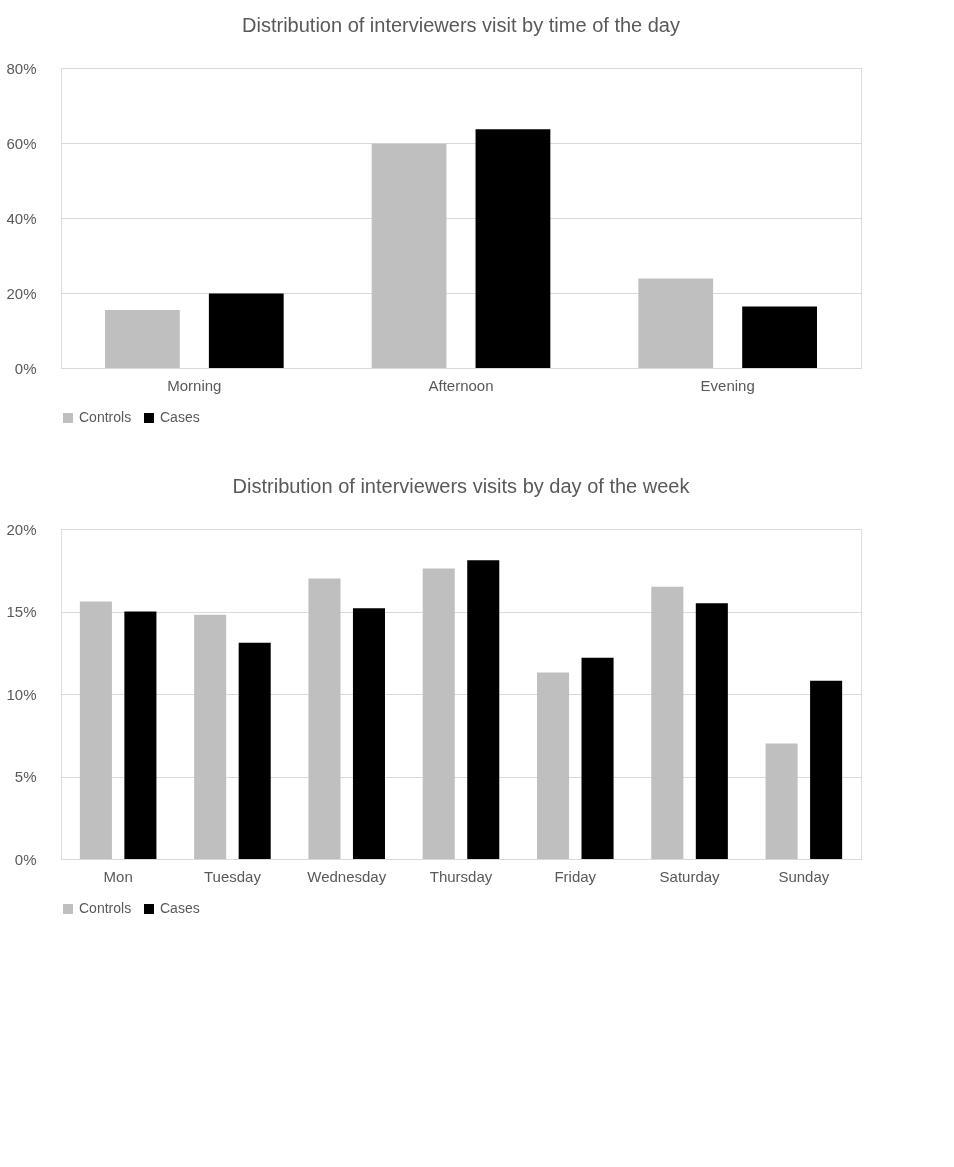  What do you see at coordinates (575, 876) in the screenshot?
I see `x-tick-label: Friday` at bounding box center [575, 876].